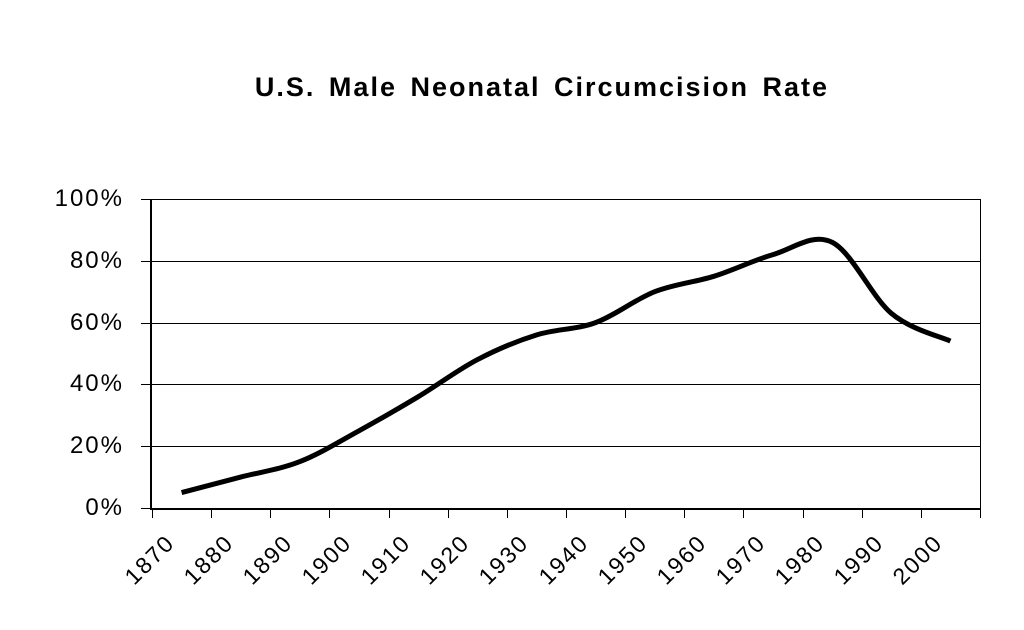  I want to click on y-axis-label: 80%, so click(96, 260).